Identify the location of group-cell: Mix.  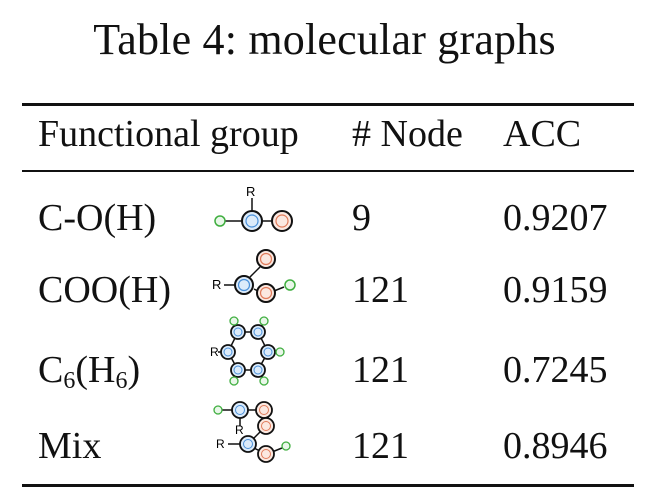
(70, 446).